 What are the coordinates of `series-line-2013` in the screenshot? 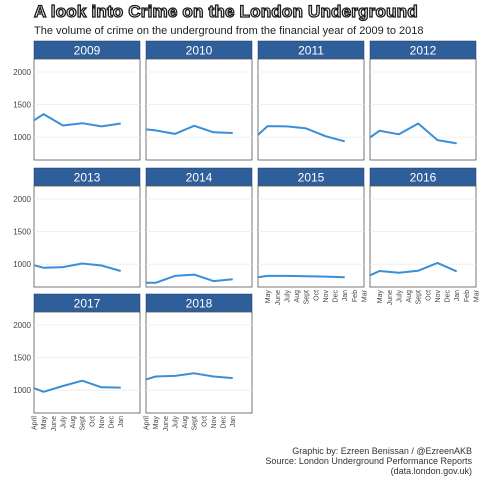 It's located at (77, 267).